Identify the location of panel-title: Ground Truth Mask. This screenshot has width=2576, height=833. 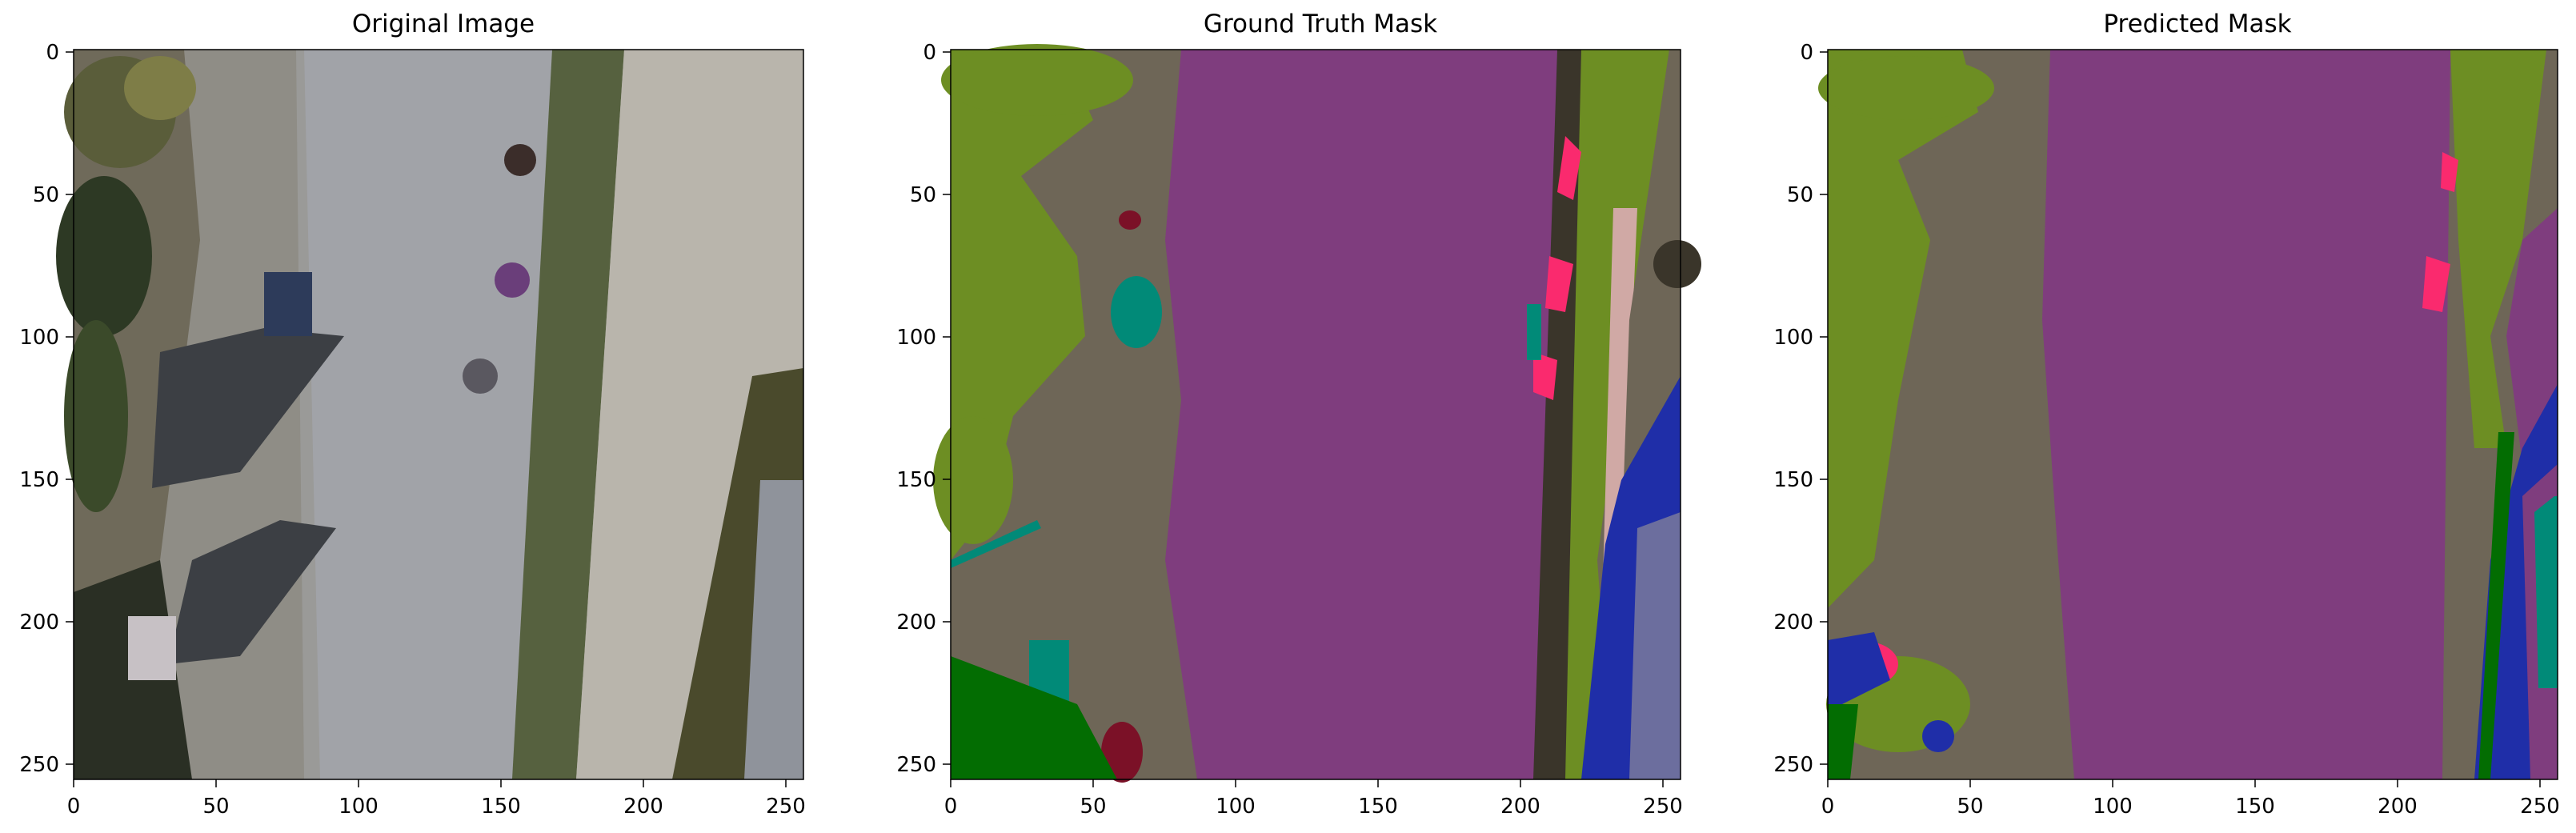
(1320, 24).